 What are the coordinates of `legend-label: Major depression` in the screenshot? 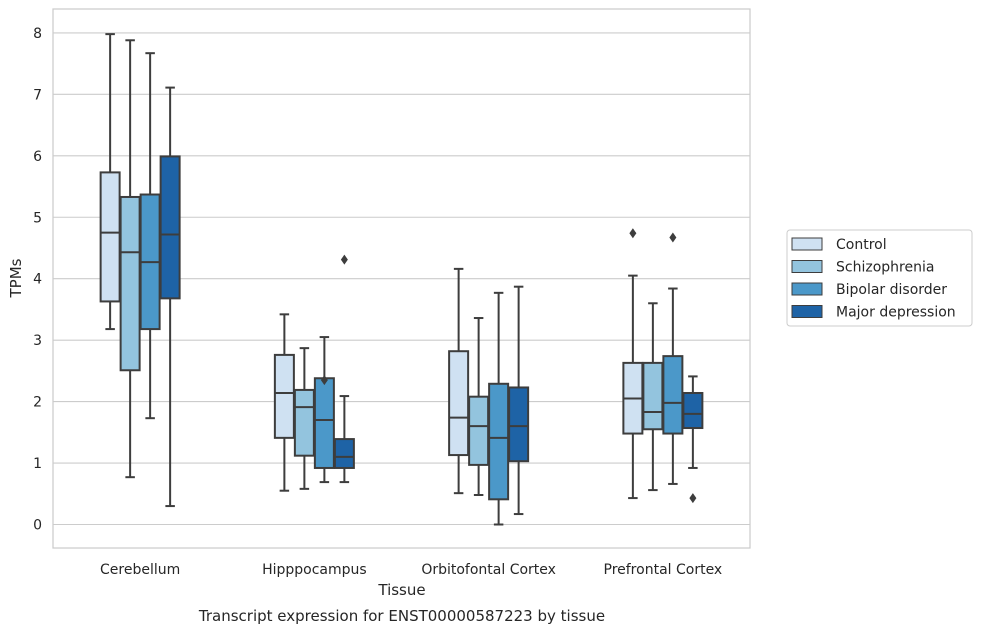 It's located at (896, 313).